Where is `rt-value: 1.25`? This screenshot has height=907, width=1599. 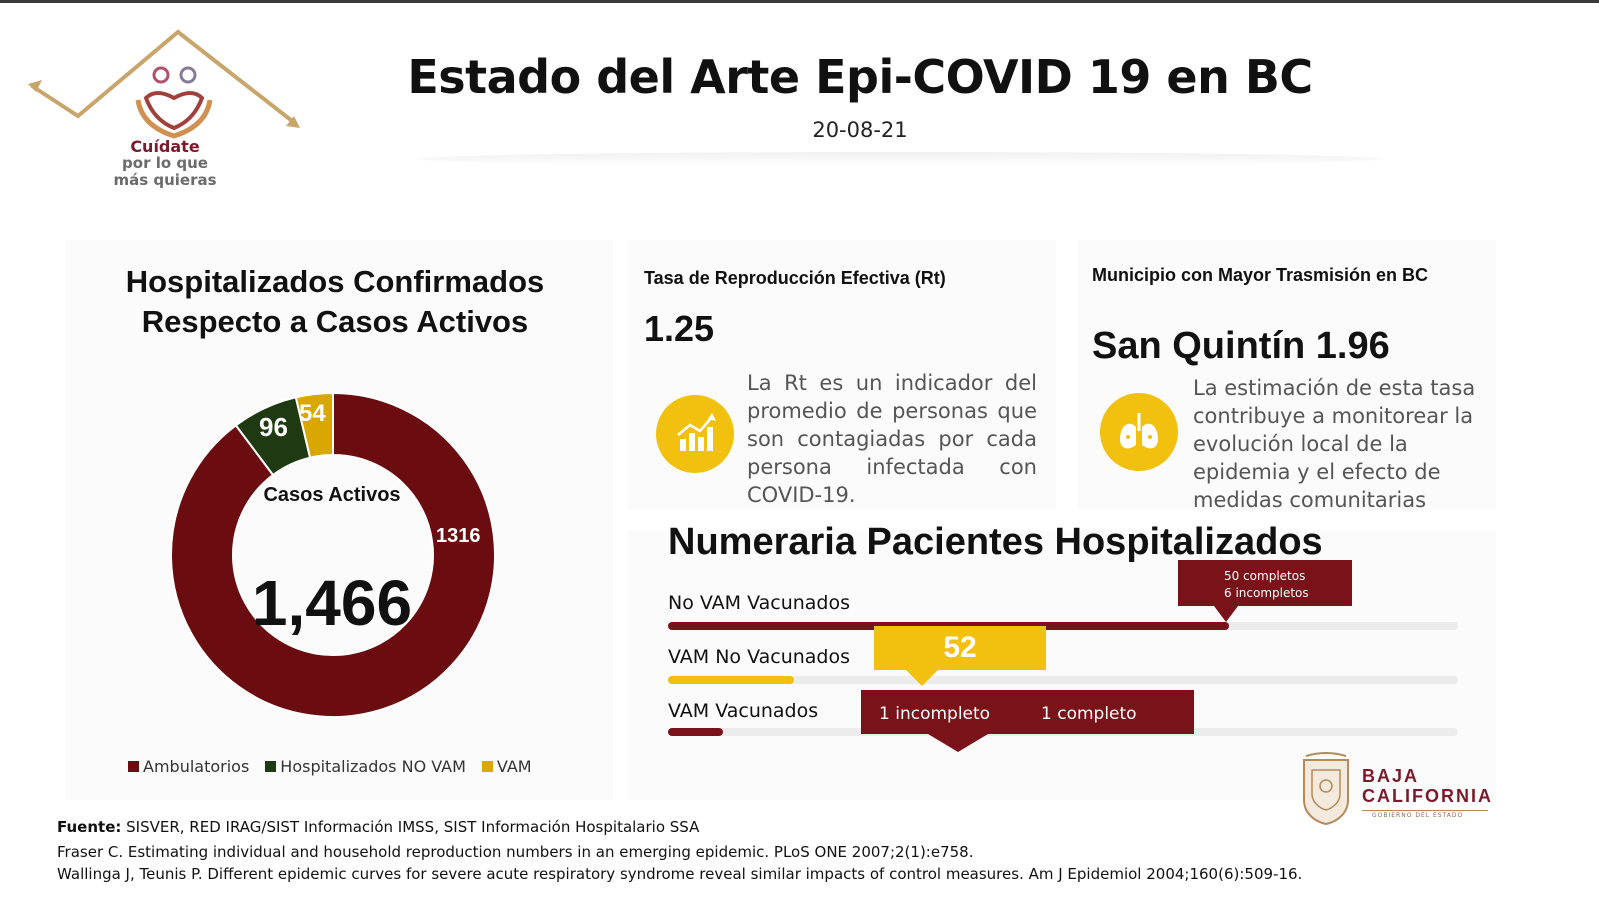 rt-value: 1.25 is located at coordinates (679, 328).